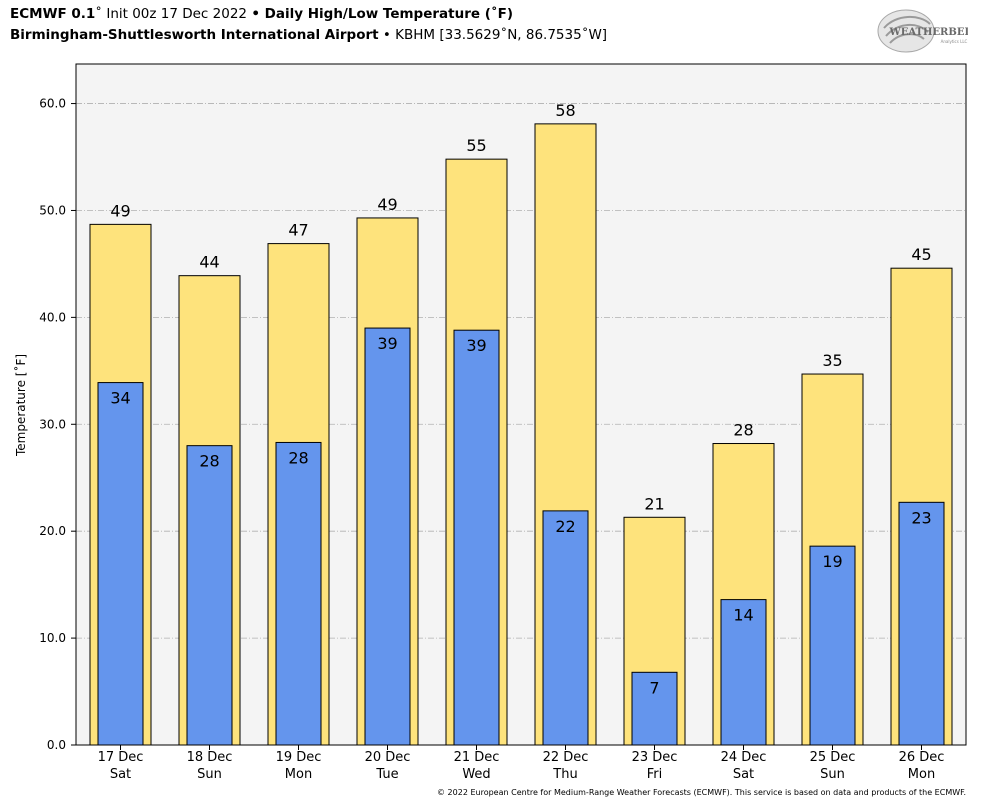  Describe the element at coordinates (120, 398) in the screenshot. I see `low-temp-label: 34` at that location.